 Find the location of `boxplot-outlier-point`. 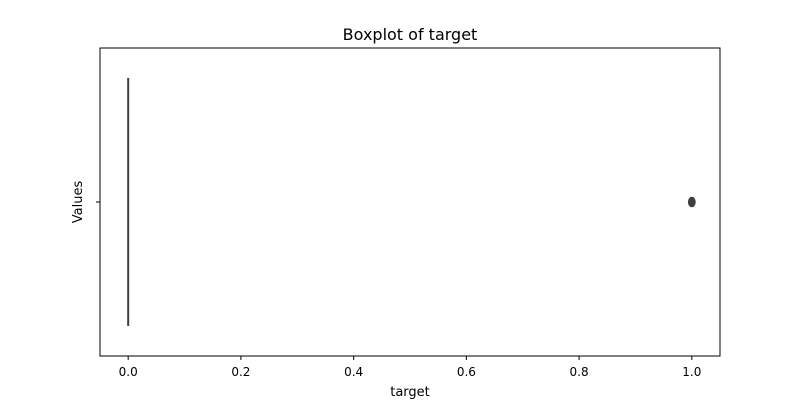

boxplot-outlier-point is located at coordinates (691, 202).